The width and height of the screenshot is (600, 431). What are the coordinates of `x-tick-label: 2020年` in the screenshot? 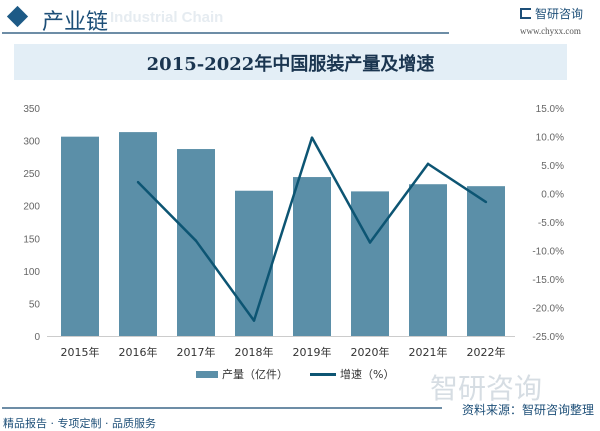 It's located at (370, 352).